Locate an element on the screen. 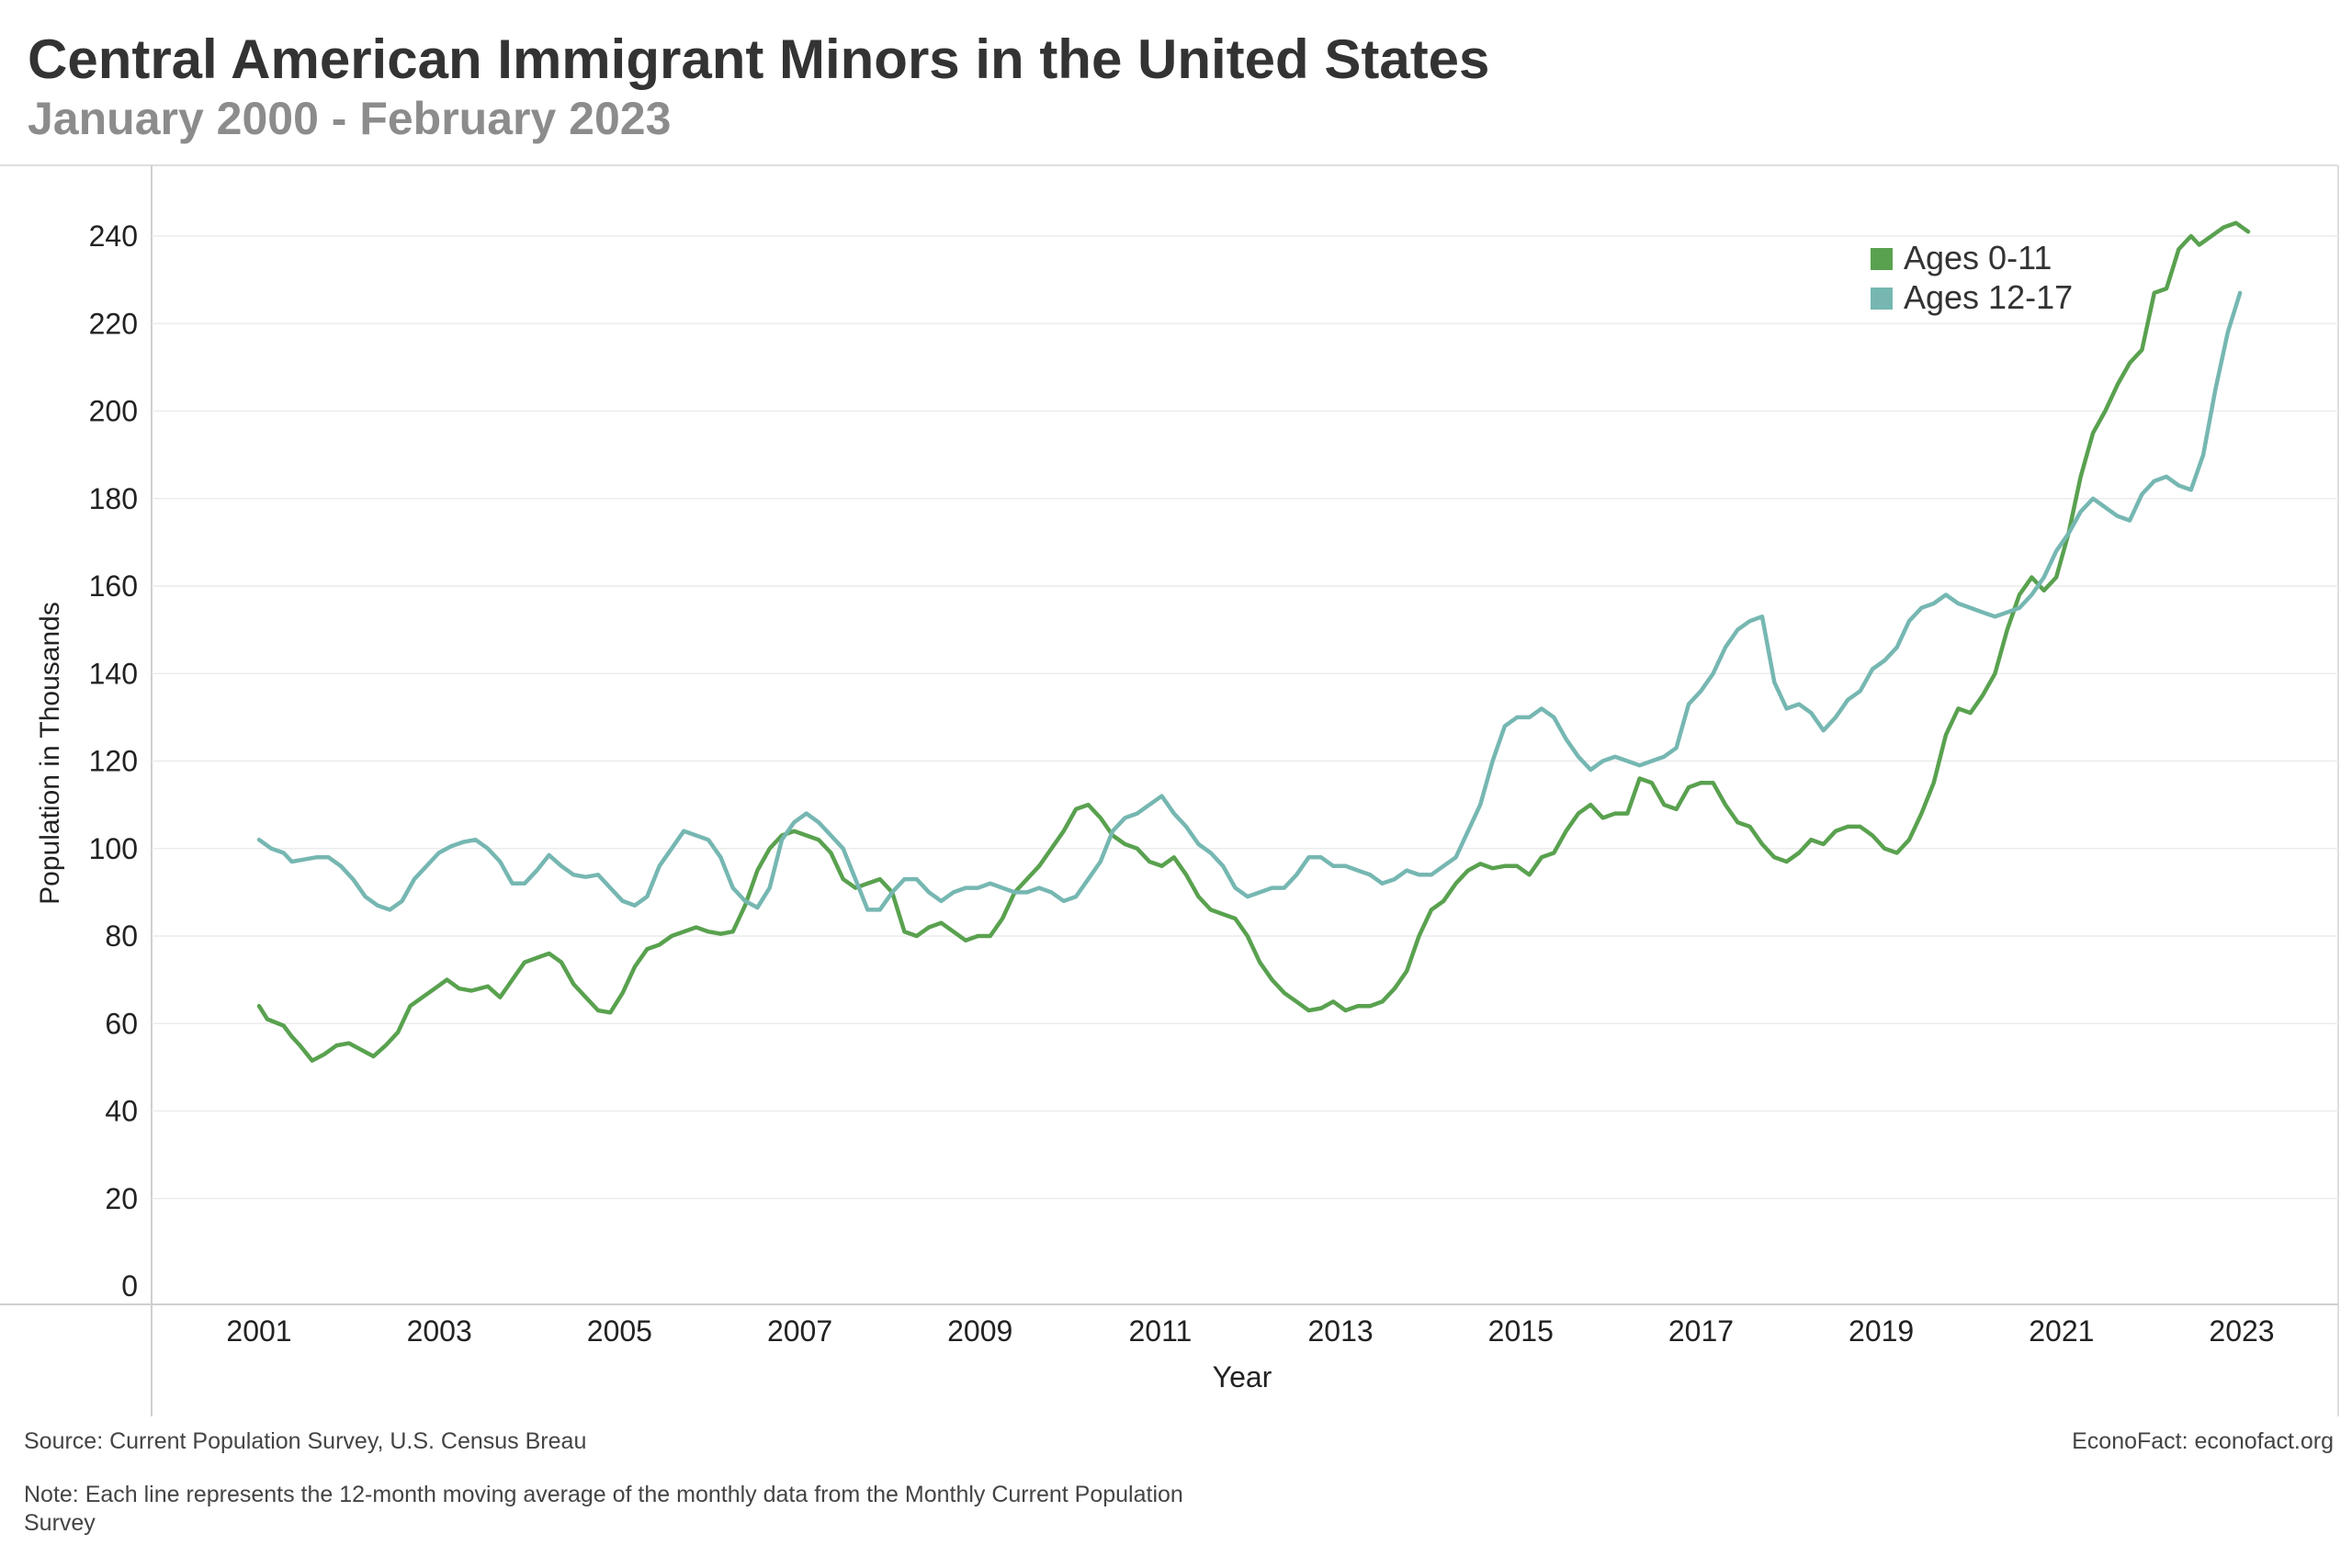 Image resolution: width=2352 pixels, height=1568 pixels. y-tick-label: 160 is located at coordinates (113, 587).